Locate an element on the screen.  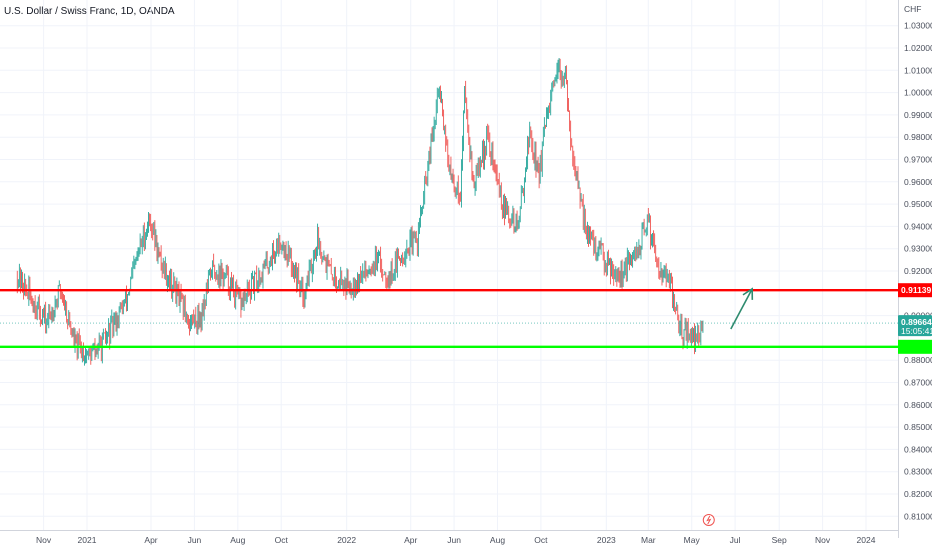
current-price-tag is located at coordinates (915, 326).